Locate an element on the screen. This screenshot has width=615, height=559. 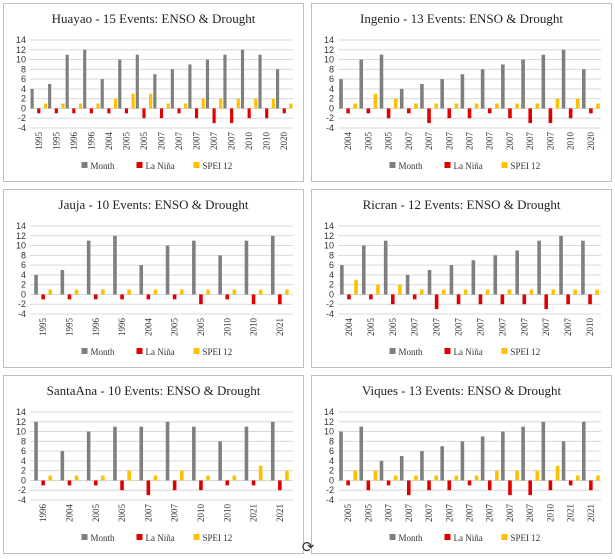
legend-label-la-nina: La Niña is located at coordinates (160, 538).